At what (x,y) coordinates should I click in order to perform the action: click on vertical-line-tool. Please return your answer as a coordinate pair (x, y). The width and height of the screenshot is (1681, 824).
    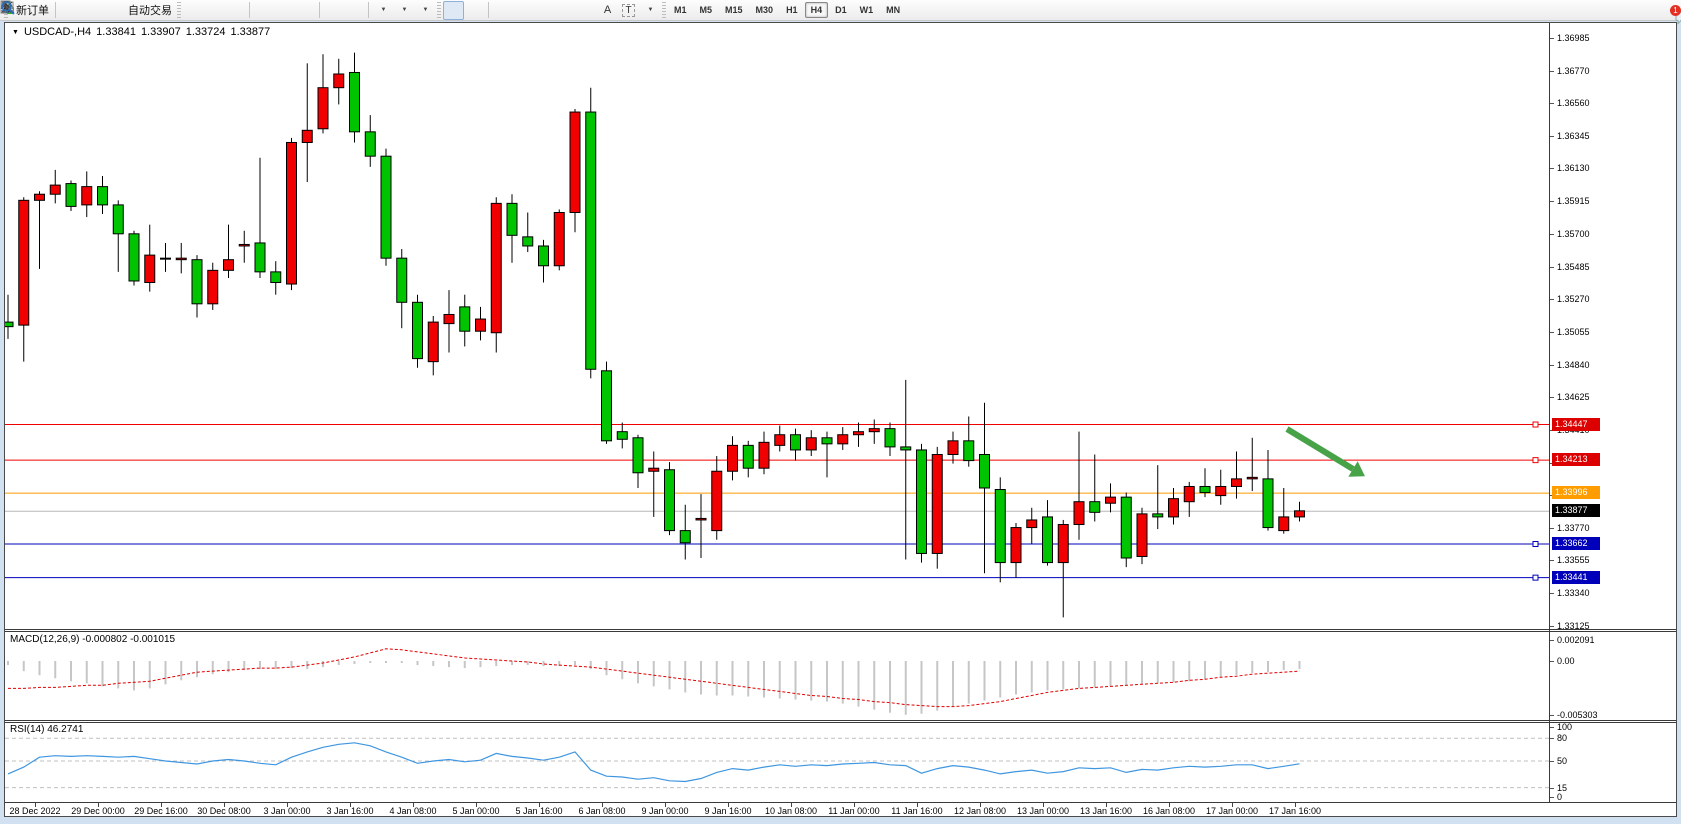
    Looking at the image, I should click on (259, 10).